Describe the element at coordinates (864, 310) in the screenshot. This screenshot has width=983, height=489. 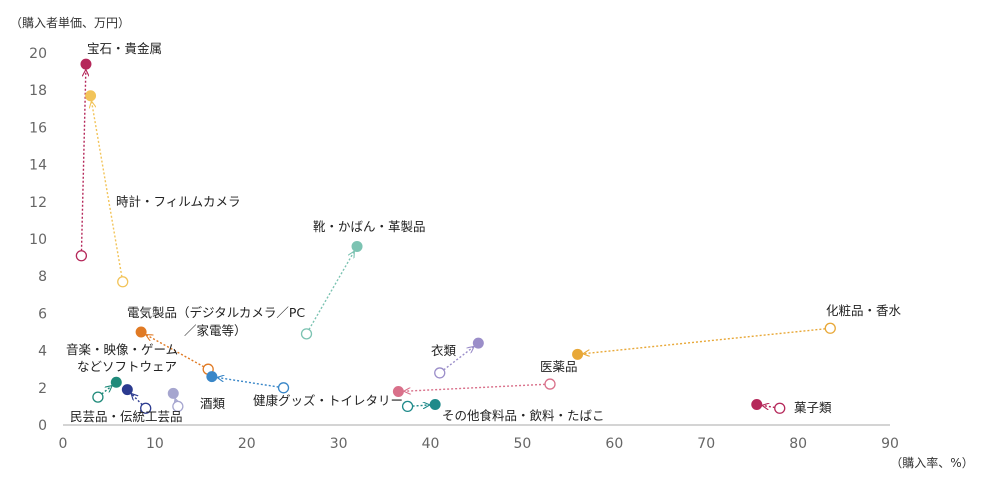
I see `point-label: 化粧品・香水` at that location.